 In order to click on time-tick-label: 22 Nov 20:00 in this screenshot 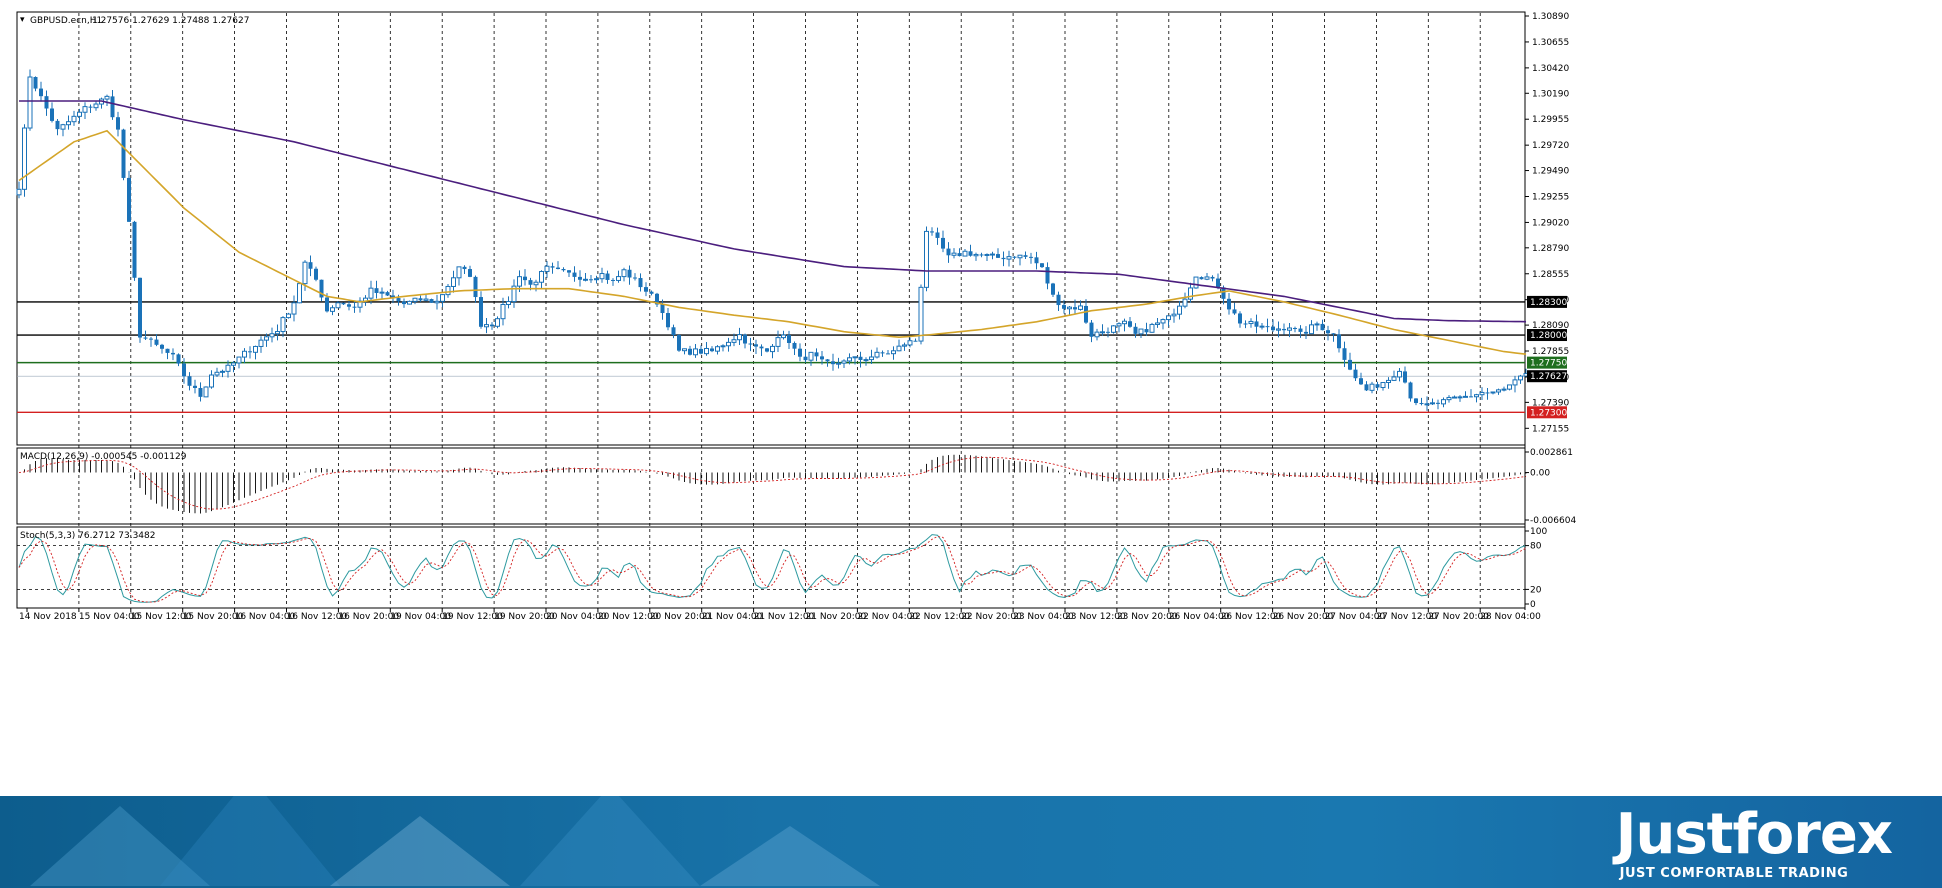, I will do `click(991, 617)`.